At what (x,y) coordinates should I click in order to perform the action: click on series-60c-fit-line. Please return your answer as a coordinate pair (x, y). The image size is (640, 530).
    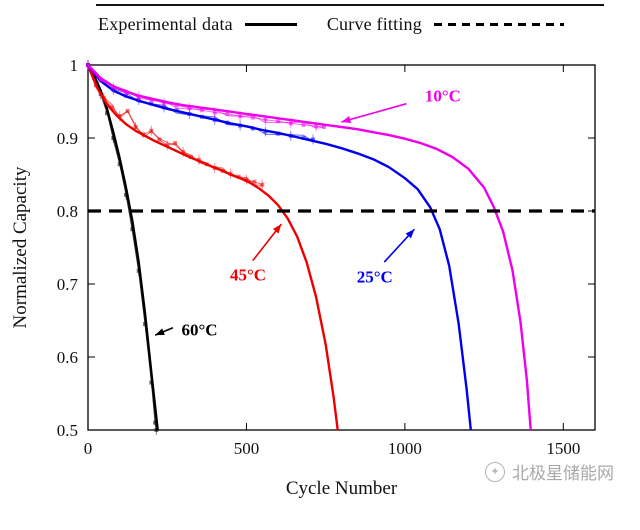
    Looking at the image, I should click on (122, 247).